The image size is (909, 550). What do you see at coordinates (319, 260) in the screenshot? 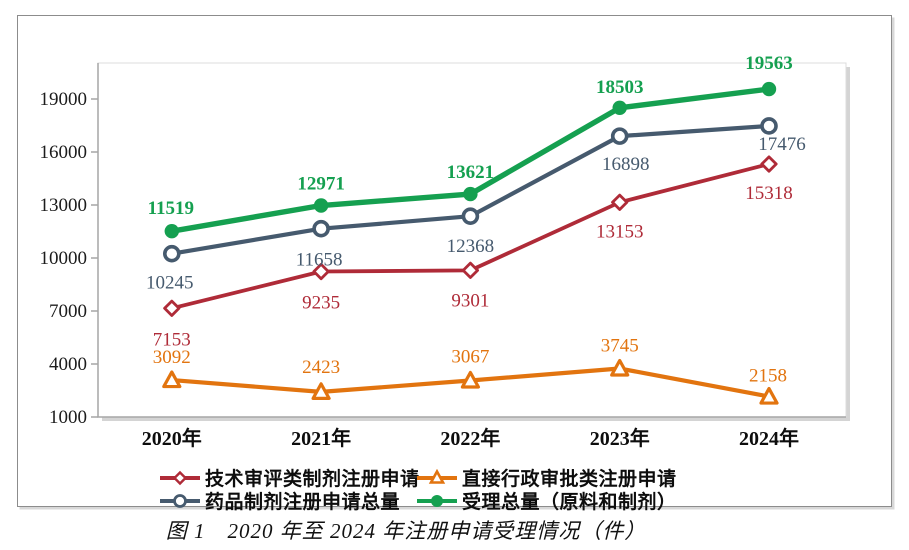
I see `data-point-label: 11658` at bounding box center [319, 260].